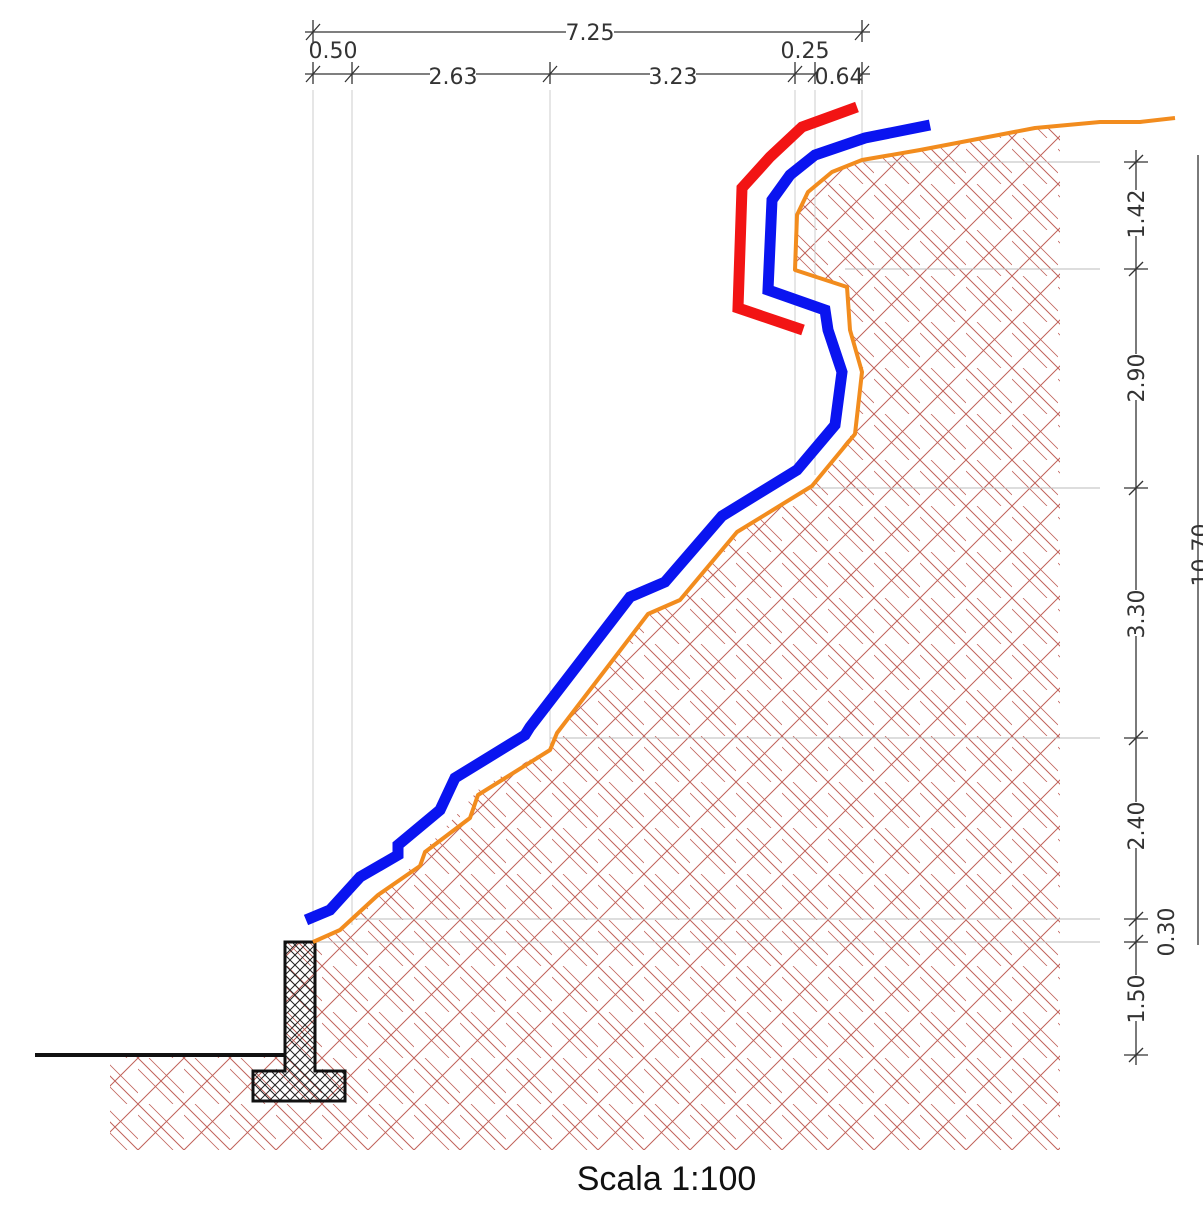 The image size is (1203, 1216). I want to click on top-dim-seg-4: 0.25, so click(805, 51).